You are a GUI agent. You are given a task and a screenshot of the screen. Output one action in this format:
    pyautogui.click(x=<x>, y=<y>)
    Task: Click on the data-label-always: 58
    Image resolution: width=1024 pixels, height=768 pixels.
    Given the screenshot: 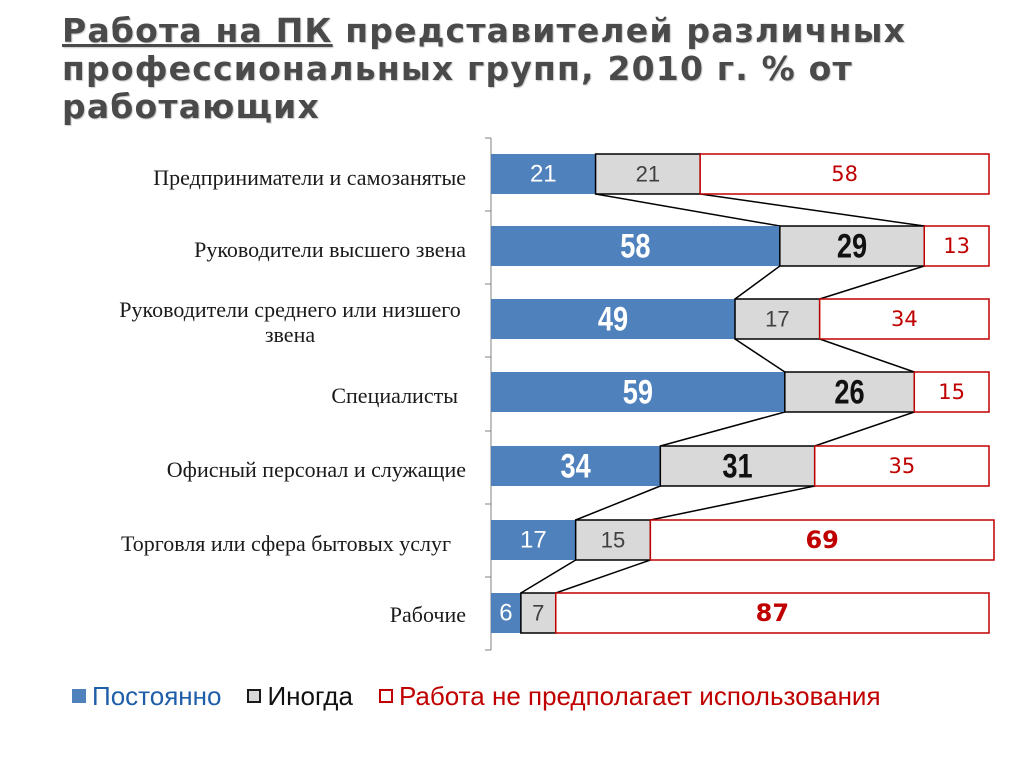 What is the action you would take?
    pyautogui.click(x=635, y=246)
    